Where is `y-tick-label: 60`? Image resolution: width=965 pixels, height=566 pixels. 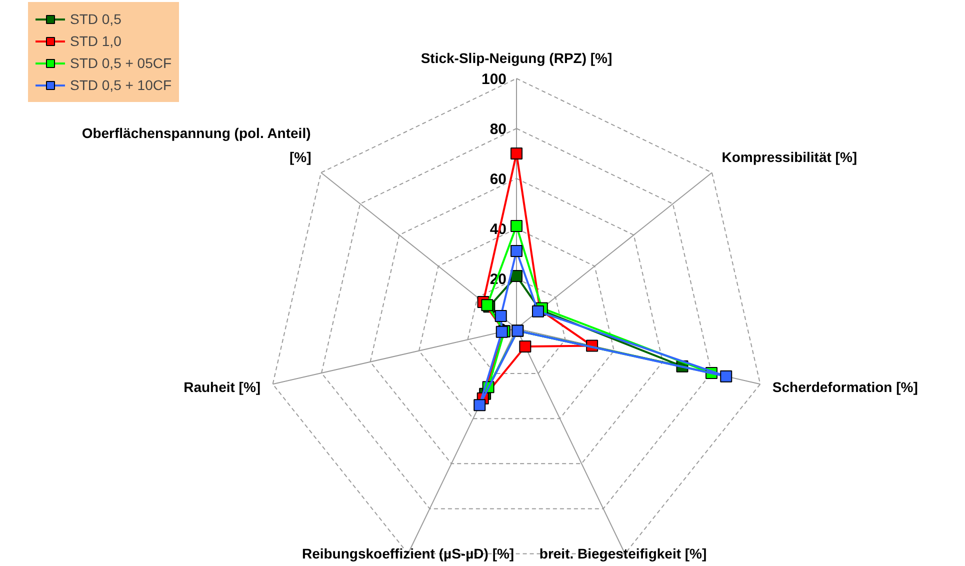 y-tick-label: 60 is located at coordinates (498, 179).